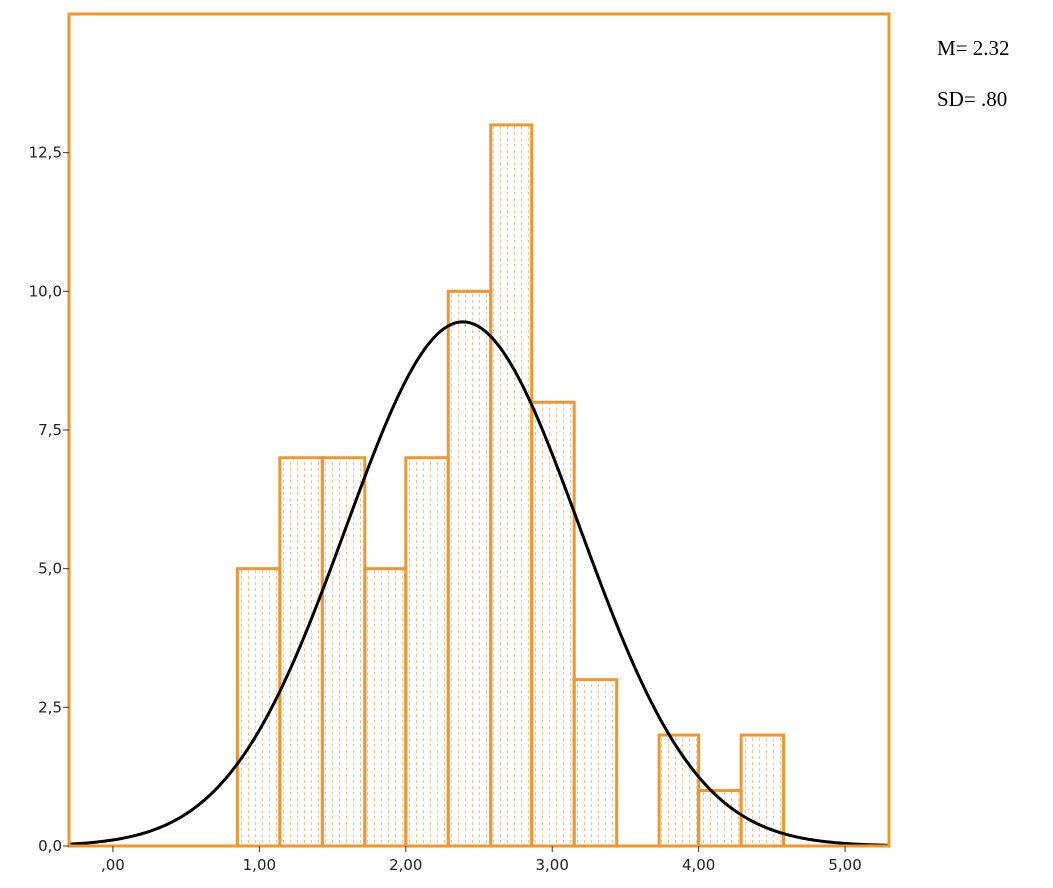  What do you see at coordinates (50, 569) in the screenshot?
I see `y-tick-label: 5,0` at bounding box center [50, 569].